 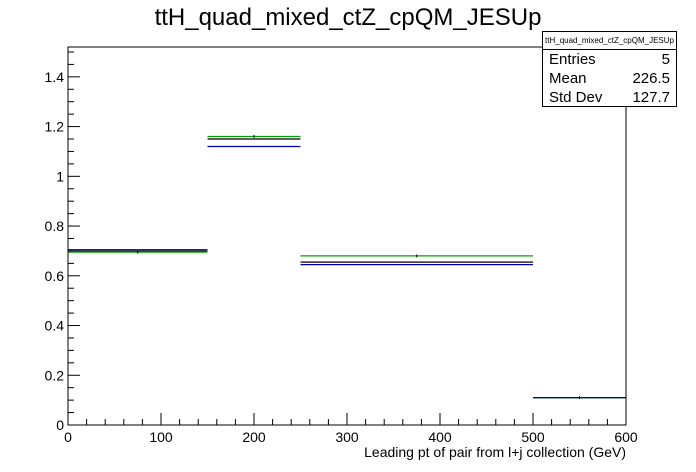 I want to click on y-tick-label: 1.4, so click(x=55, y=77).